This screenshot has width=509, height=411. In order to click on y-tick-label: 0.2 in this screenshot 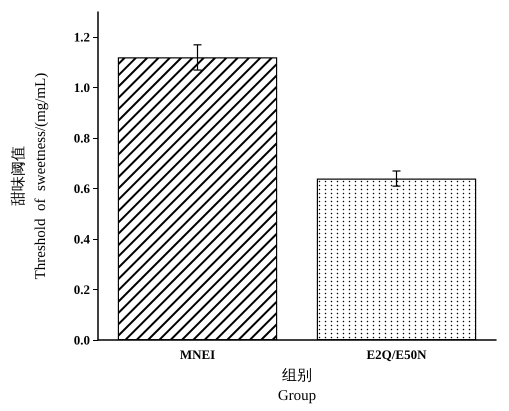, I will do `click(82, 290)`.